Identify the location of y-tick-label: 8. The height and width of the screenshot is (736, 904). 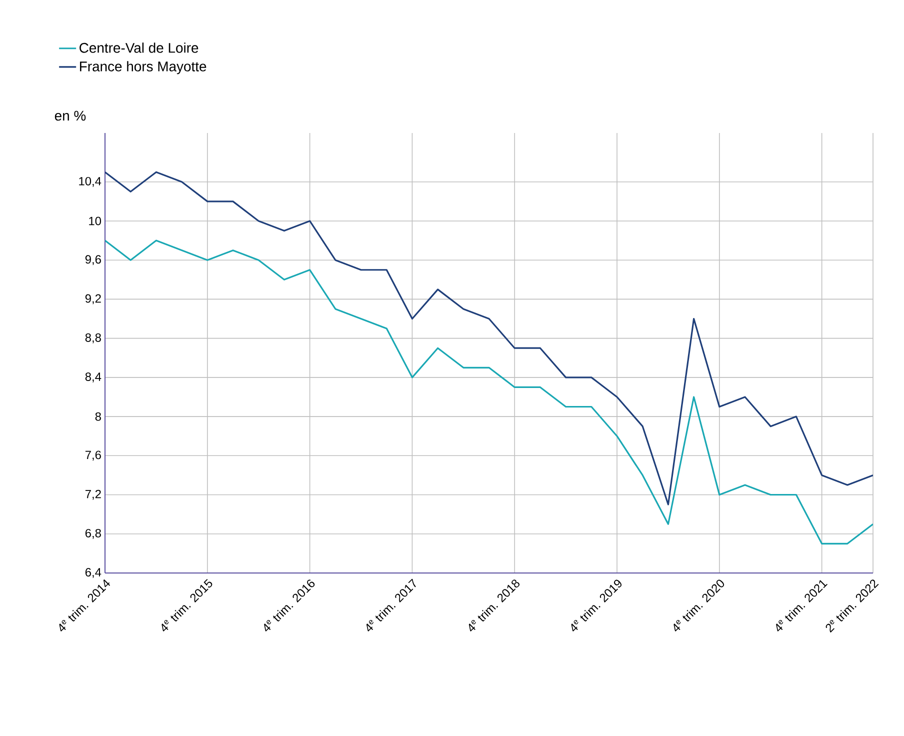
(98, 416).